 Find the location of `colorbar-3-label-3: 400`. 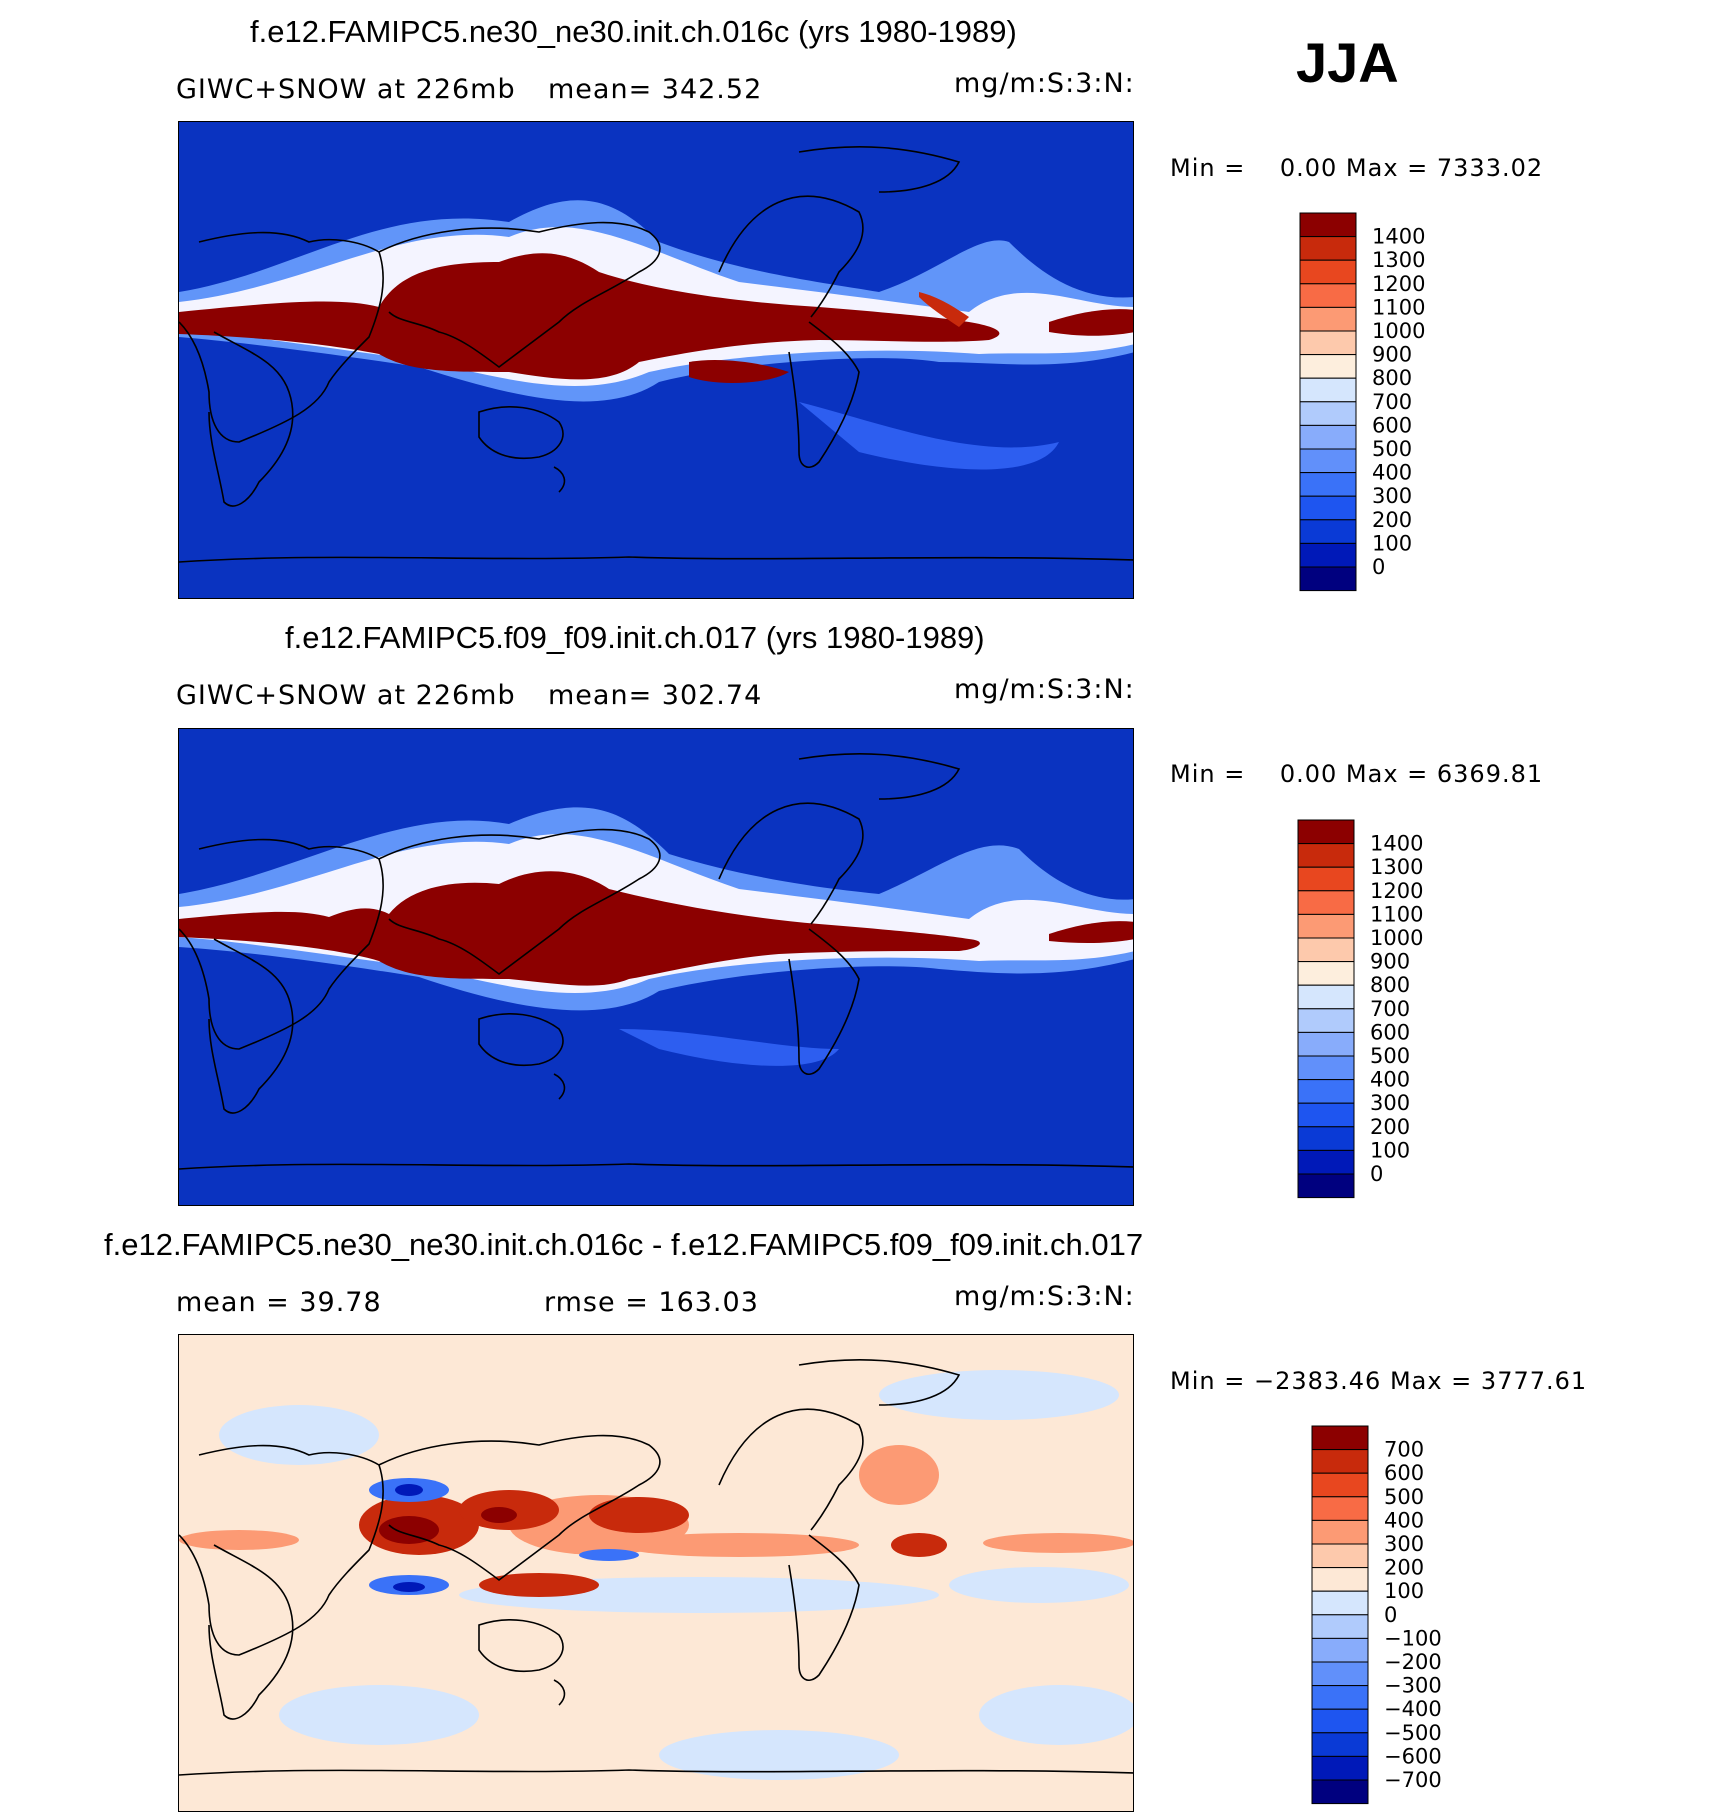

colorbar-3-label-3: 400 is located at coordinates (1404, 1520).